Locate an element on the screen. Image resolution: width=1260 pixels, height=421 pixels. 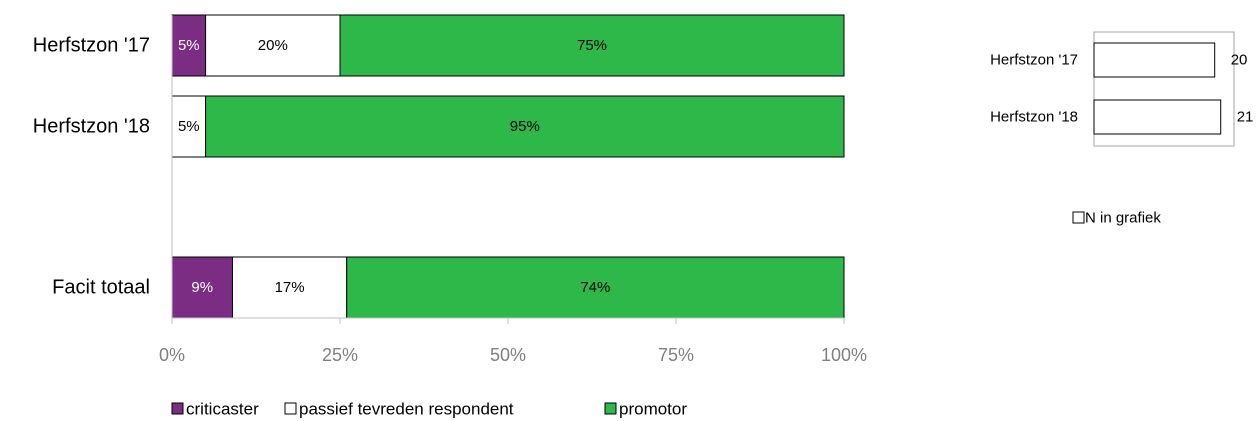
data-label-passief-tevreden-respondent-herfstzon-18: 5% is located at coordinates (189, 126).